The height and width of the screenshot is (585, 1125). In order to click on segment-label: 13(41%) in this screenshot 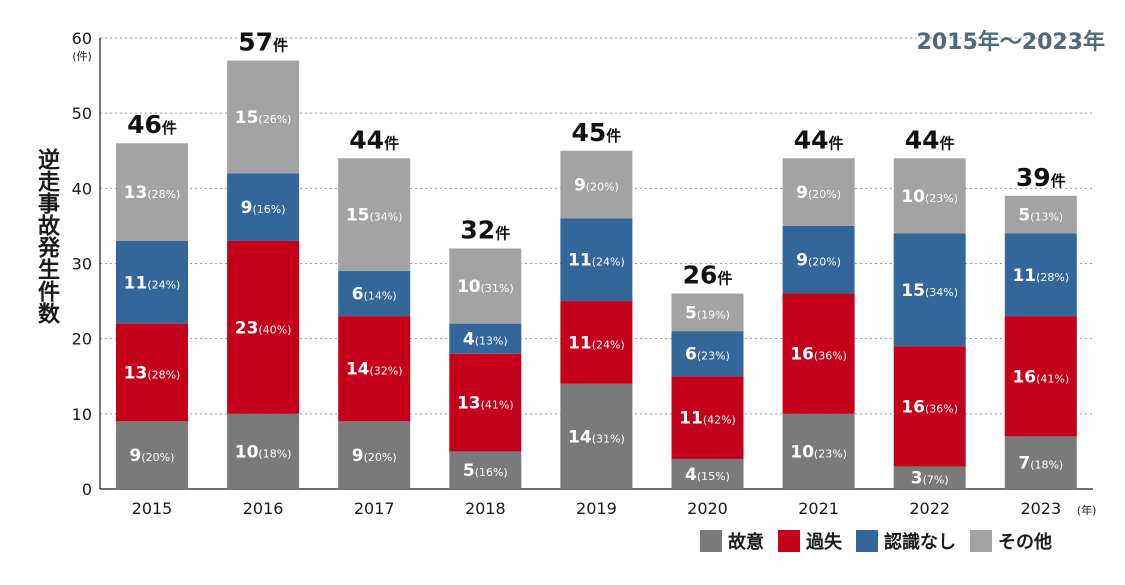, I will do `click(485, 404)`.